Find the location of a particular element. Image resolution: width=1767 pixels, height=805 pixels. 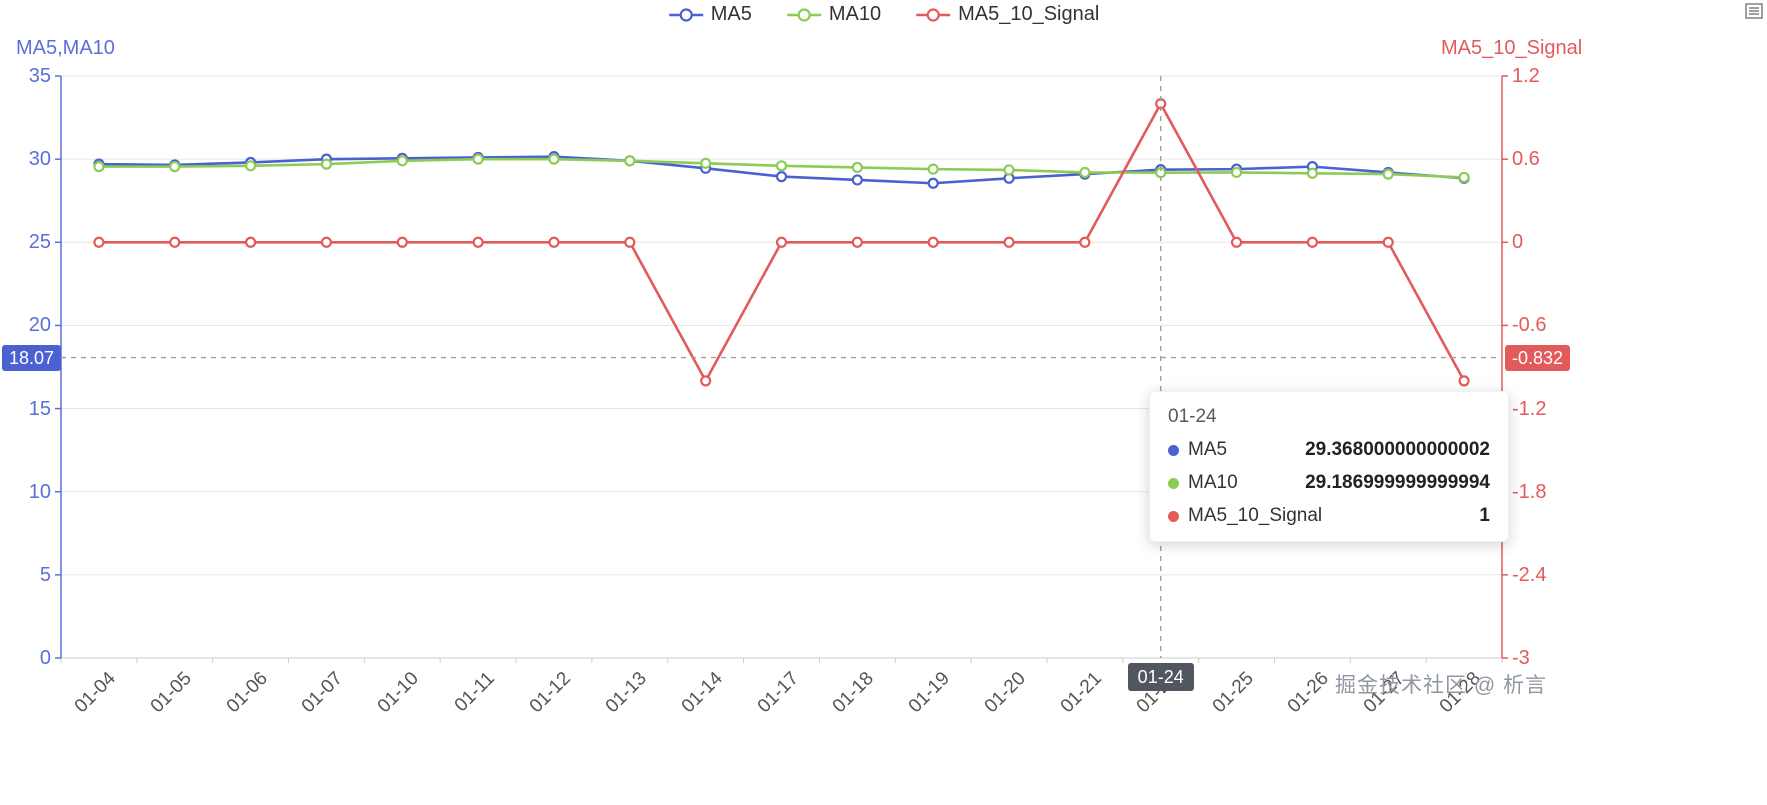

legend: MA5 MA10 MA5_10_Signal is located at coordinates (883, 14).